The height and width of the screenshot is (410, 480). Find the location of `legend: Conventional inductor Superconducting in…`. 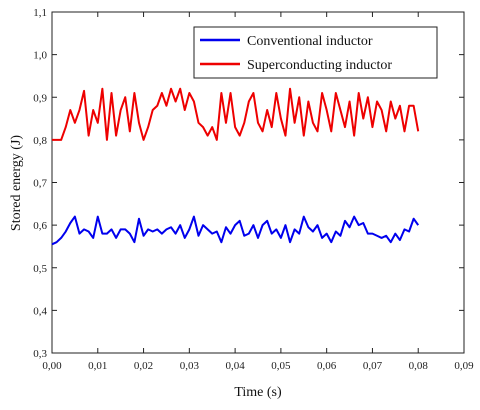

legend: Conventional inductor Superconducting in… is located at coordinates (315, 52).